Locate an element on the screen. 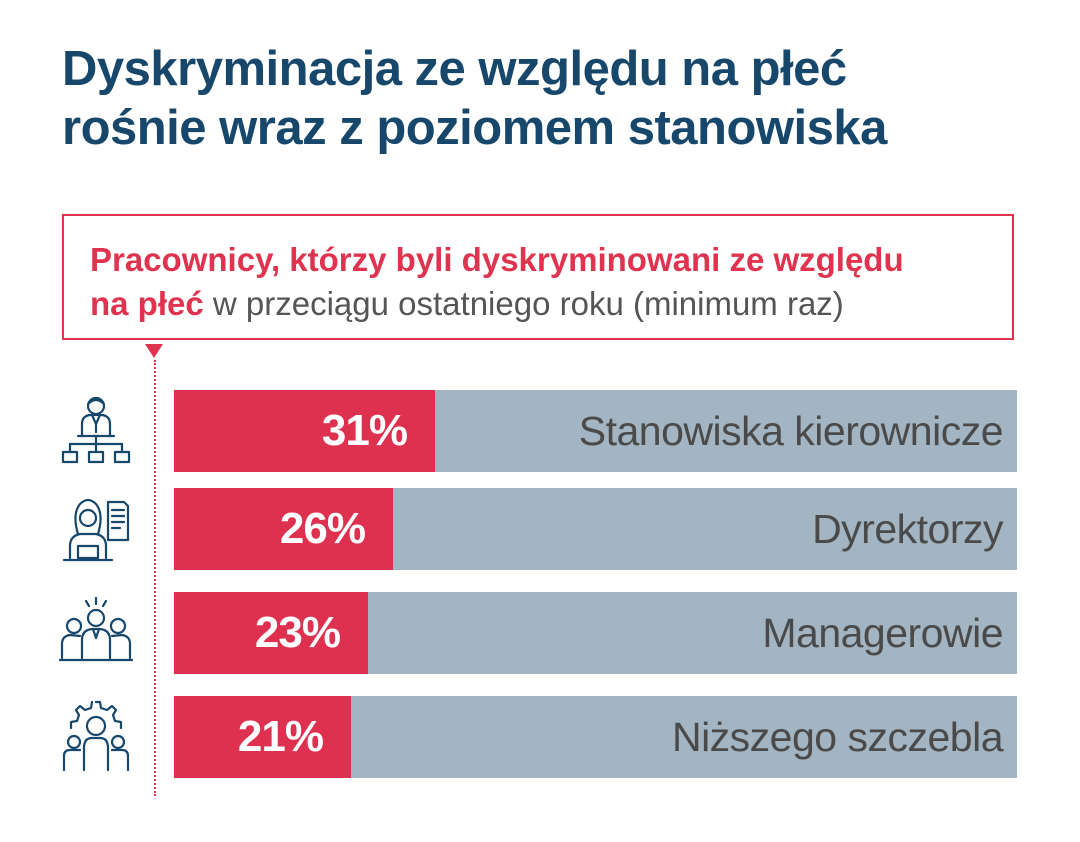  bar-row-1: 31% Stanowiska kierownicze is located at coordinates (595, 431).